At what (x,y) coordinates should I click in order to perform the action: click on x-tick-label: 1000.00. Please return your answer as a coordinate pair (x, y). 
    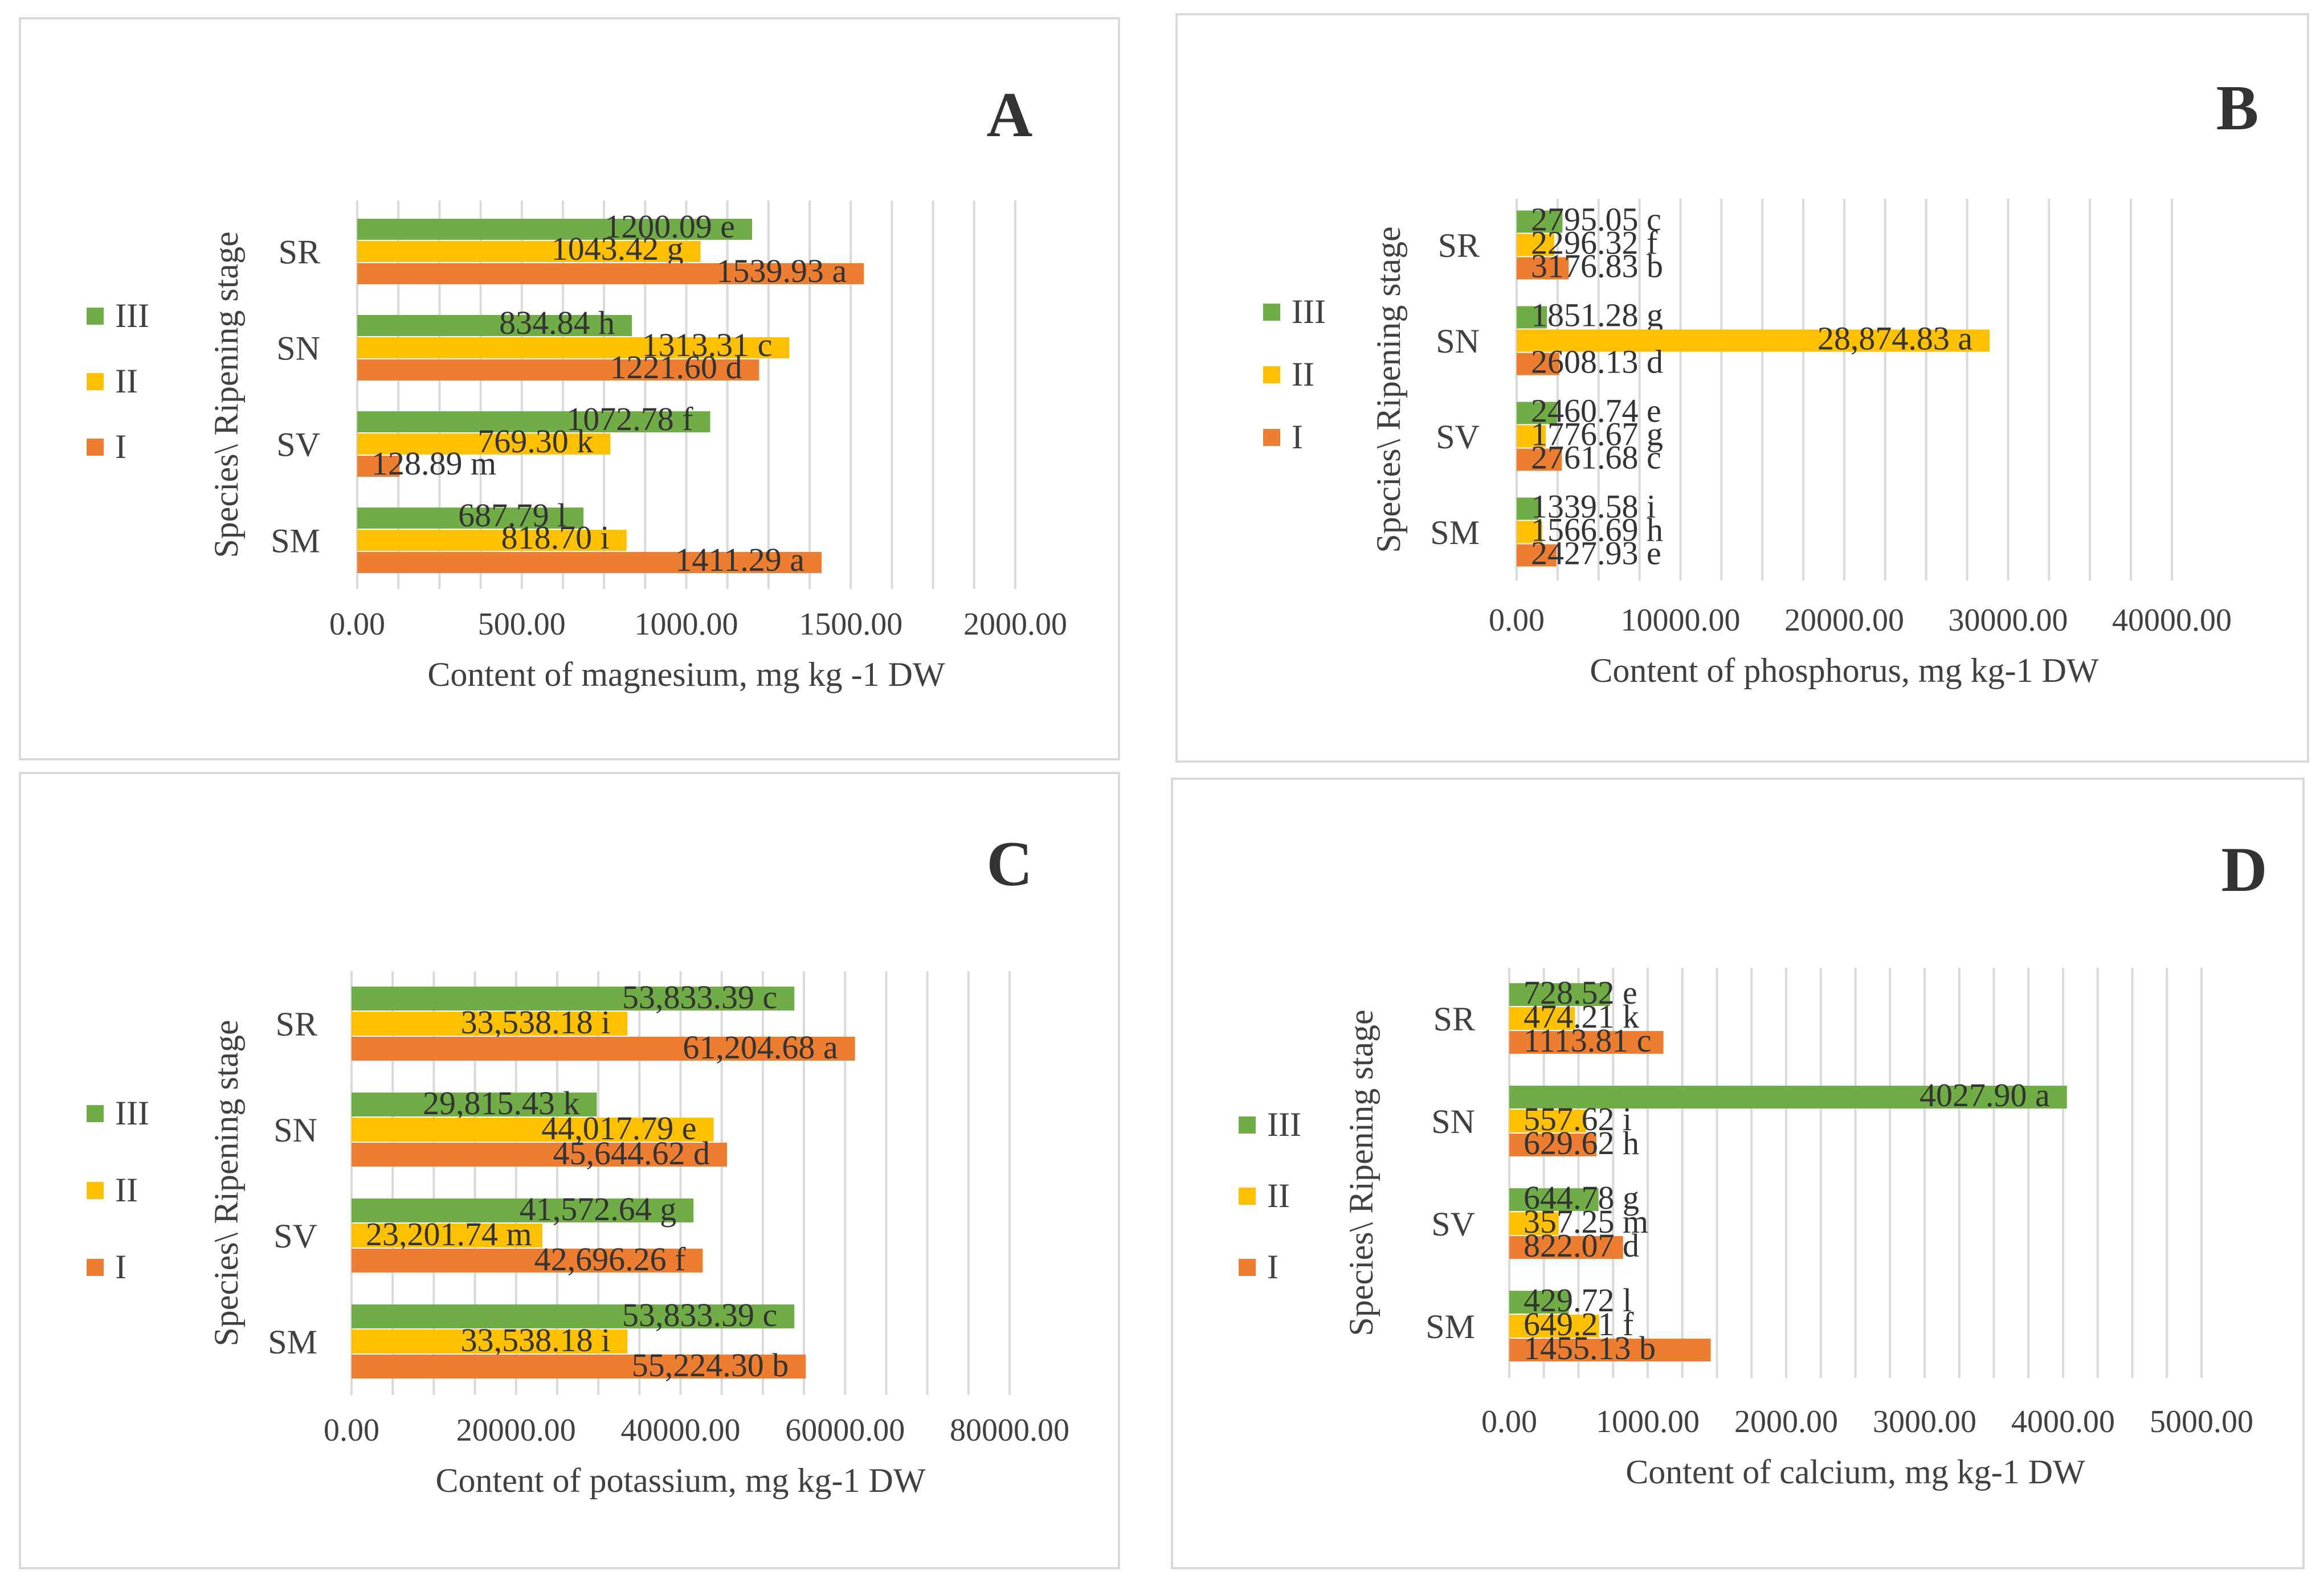
    Looking at the image, I should click on (686, 624).